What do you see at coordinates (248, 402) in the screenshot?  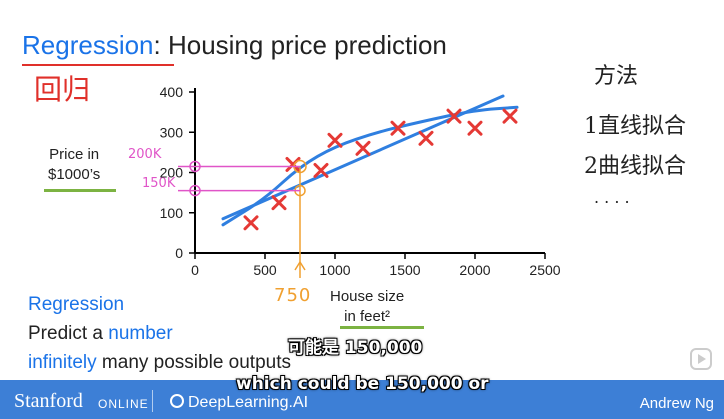 I see `deeplearning-label: DeepLearning.AI` at bounding box center [248, 402].